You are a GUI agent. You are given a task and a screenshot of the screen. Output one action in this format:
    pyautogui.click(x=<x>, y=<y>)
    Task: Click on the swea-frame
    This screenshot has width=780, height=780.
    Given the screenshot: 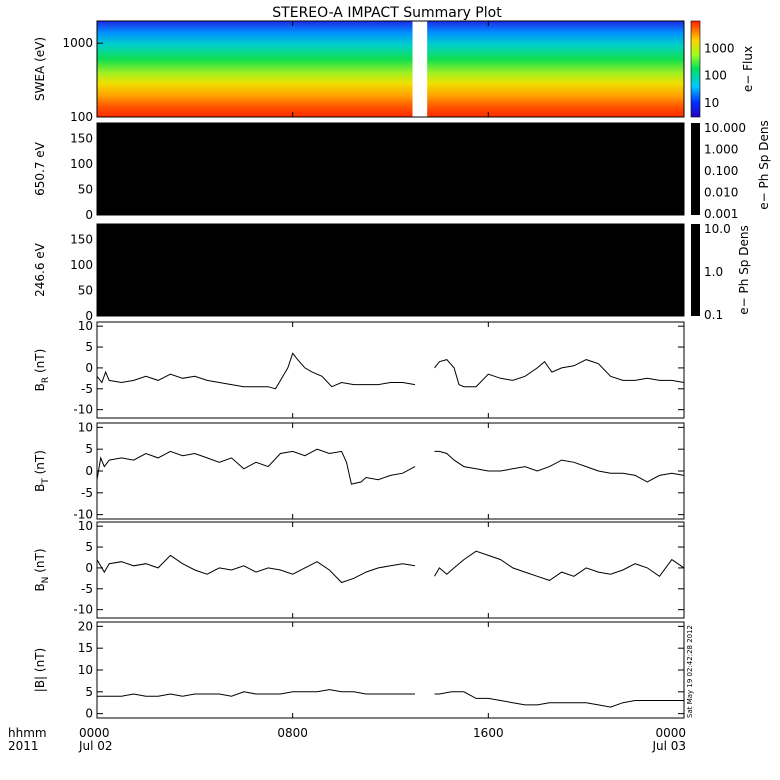 What is the action you would take?
    pyautogui.click(x=390, y=69)
    